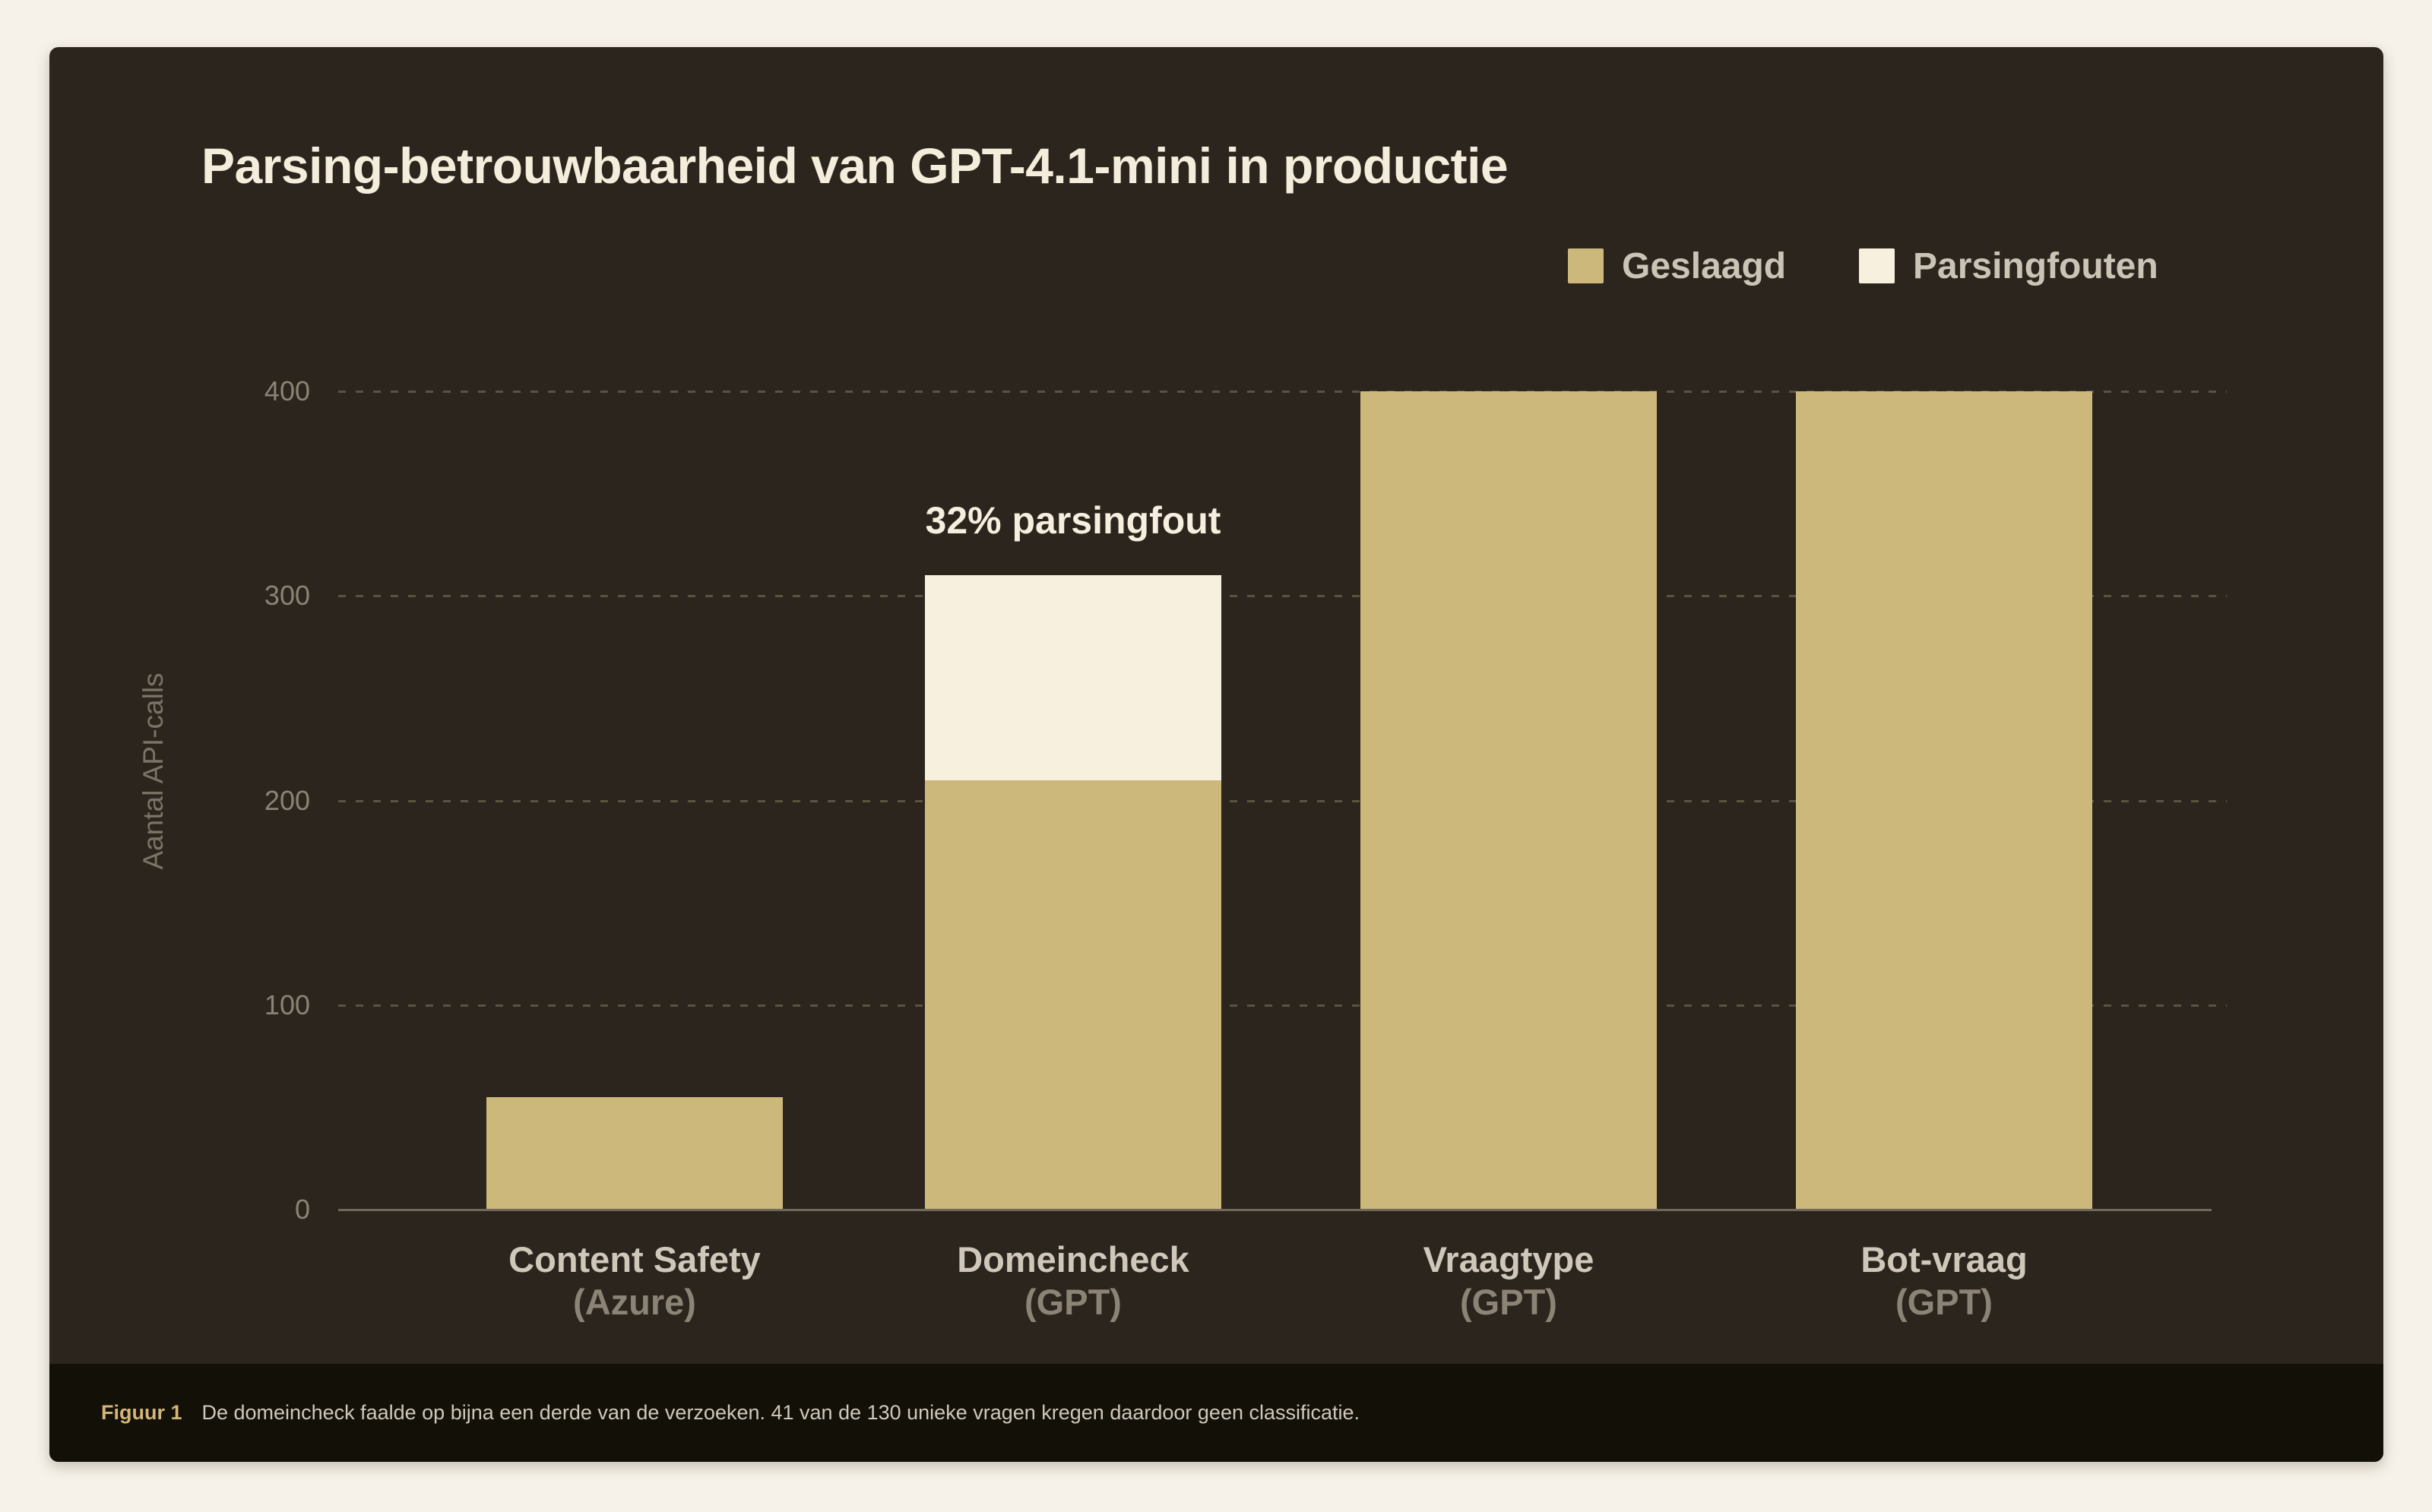 This screenshot has width=2432, height=1512. What do you see at coordinates (287, 1004) in the screenshot?
I see `y-tick-100: 100` at bounding box center [287, 1004].